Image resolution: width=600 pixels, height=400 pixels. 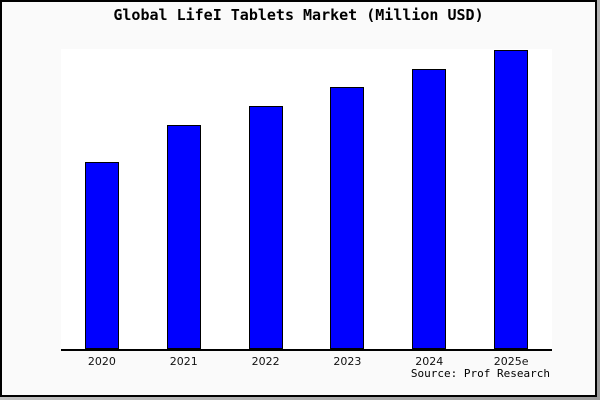 I want to click on x-axis-labels: 2020 2021 2022 2023 2024 2025e, so click(x=306, y=362).